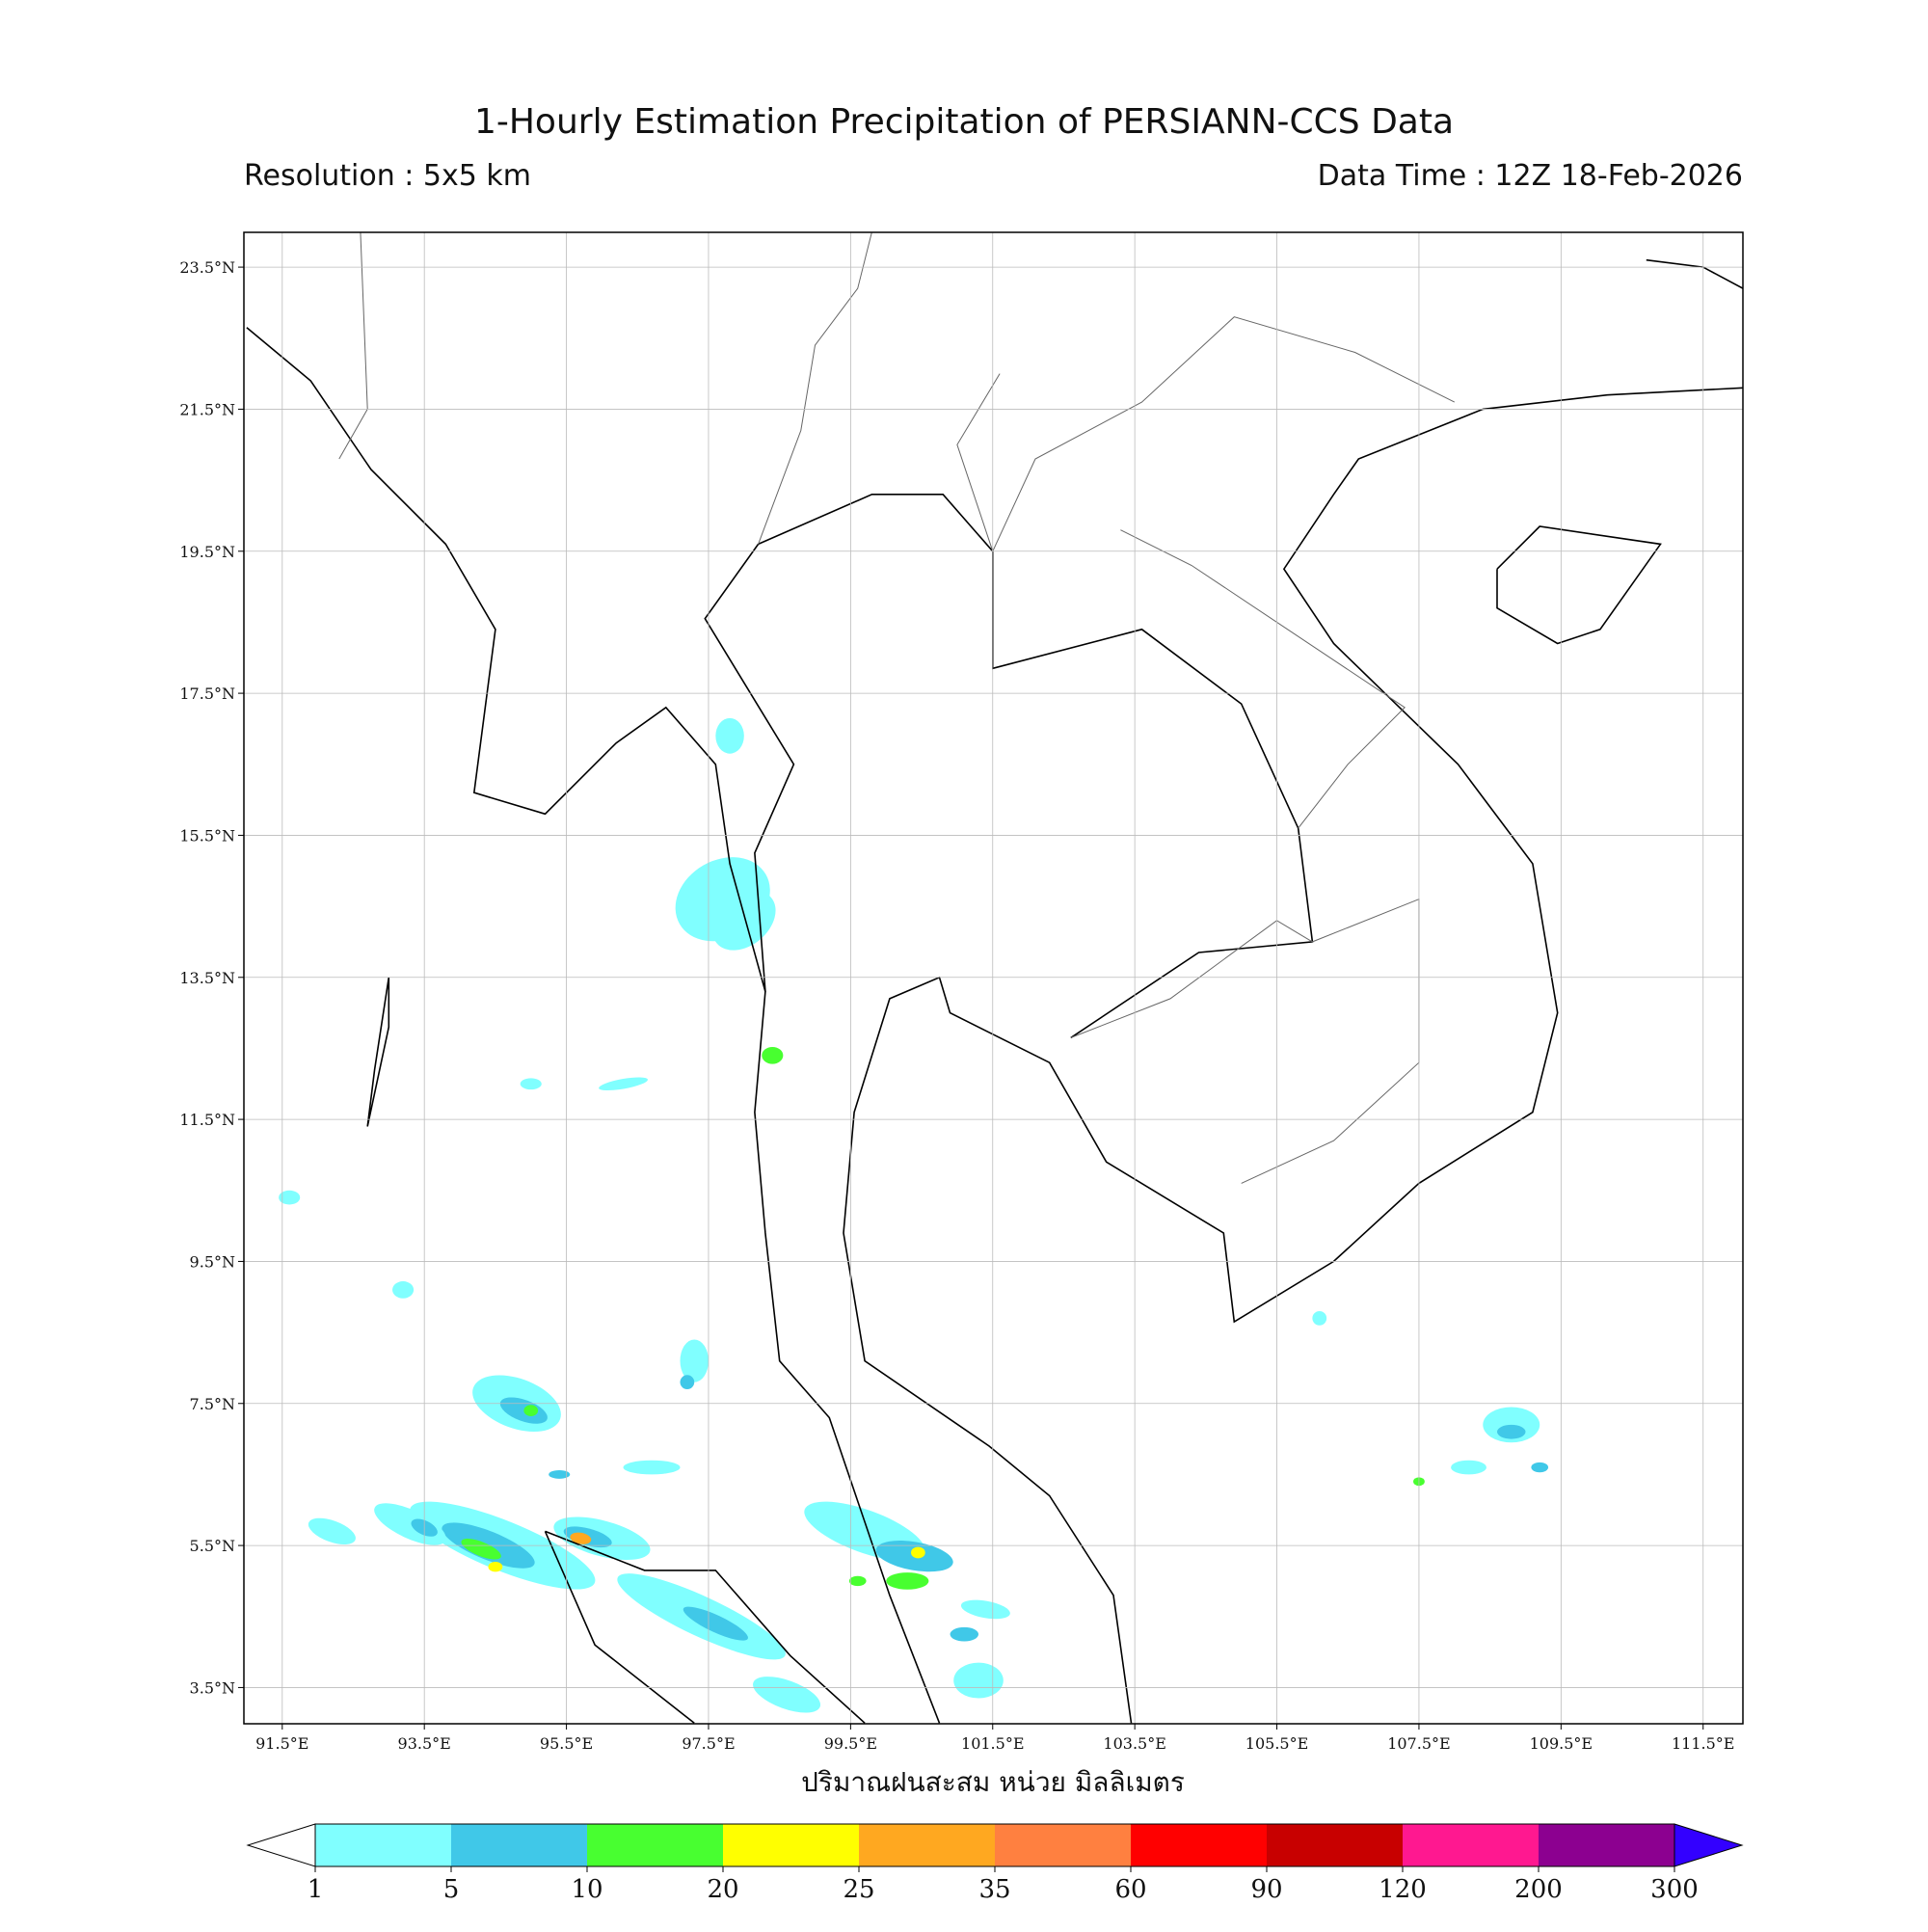 This screenshot has height=1932, width=1928. Describe the element at coordinates (858, 1890) in the screenshot. I see `colorbar-label: 25` at that location.